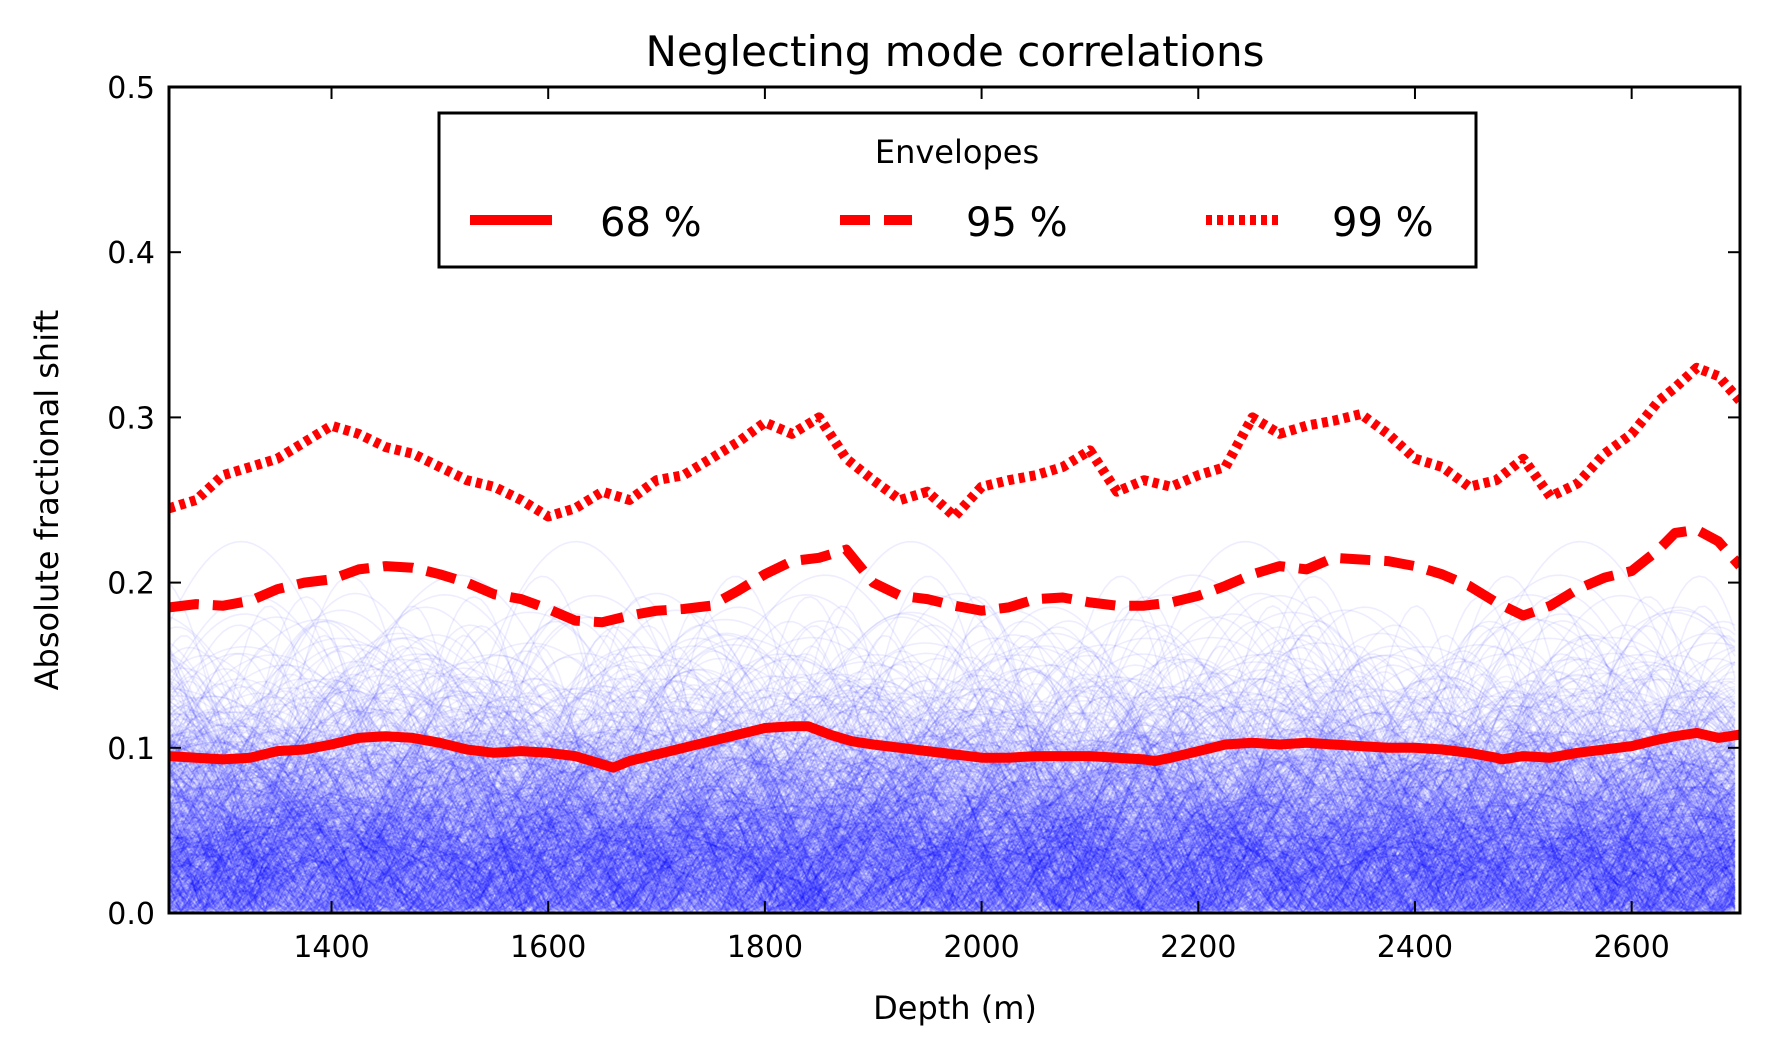 This screenshot has width=1770, height=1058. What do you see at coordinates (131, 253) in the screenshot?
I see `y-tick-label: 0.4` at bounding box center [131, 253].